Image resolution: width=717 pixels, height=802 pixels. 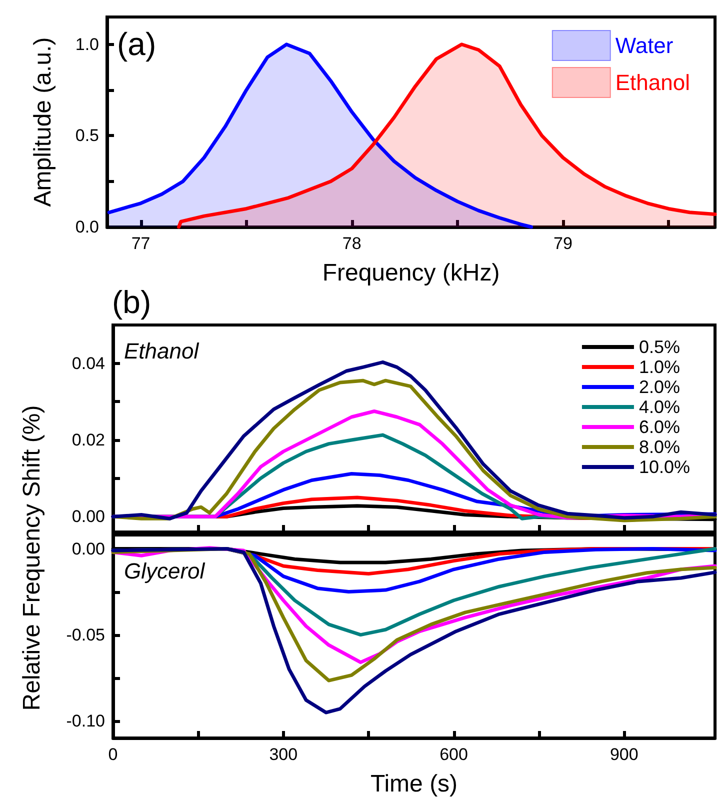 I want to click on x-tick-label: 79, so click(x=563, y=243).